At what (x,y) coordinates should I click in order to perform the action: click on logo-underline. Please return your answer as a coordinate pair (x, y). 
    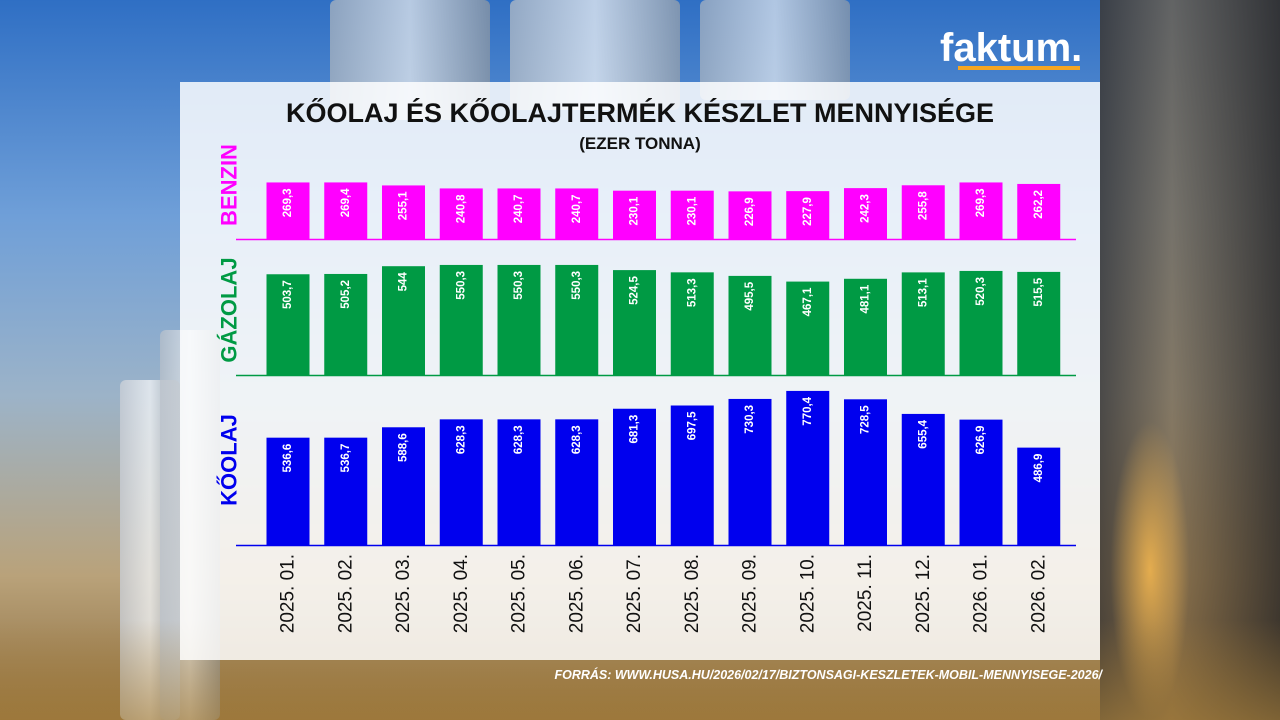
    Looking at the image, I should click on (1019, 68).